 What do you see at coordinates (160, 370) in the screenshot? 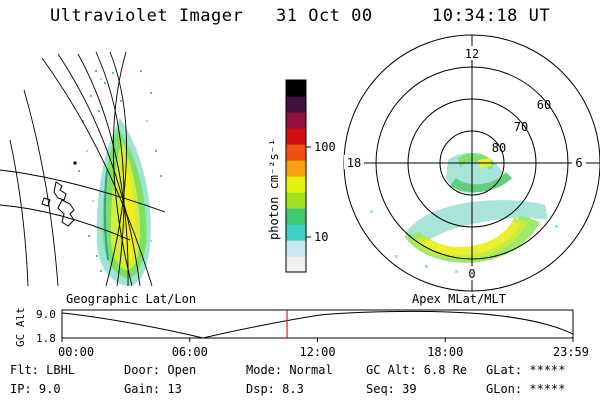
I see `door-info: Door: Open` at bounding box center [160, 370].